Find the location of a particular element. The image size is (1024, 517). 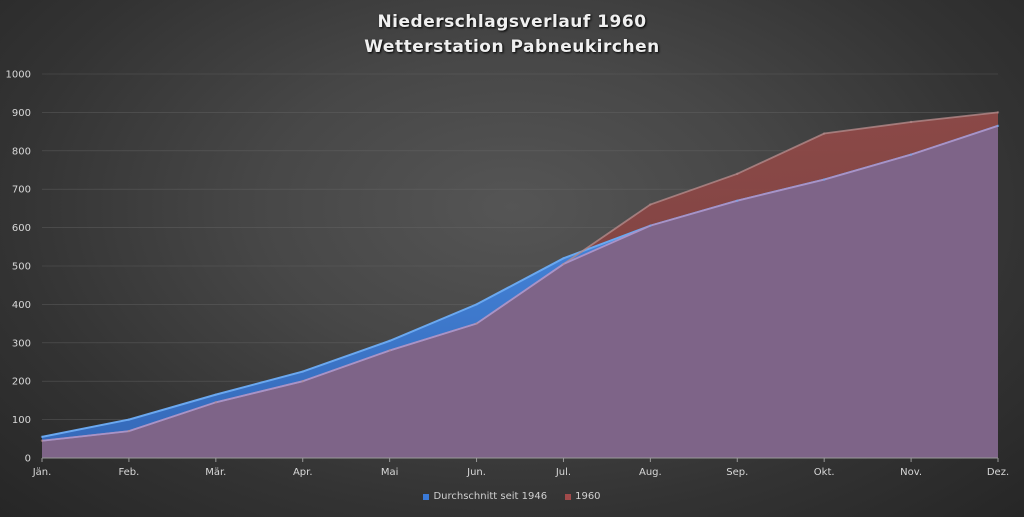

y-tick-label: 900 is located at coordinates (21, 113).